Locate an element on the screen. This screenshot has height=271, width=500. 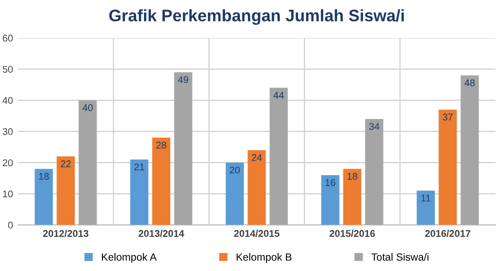
data-label: 24 is located at coordinates (257, 157).